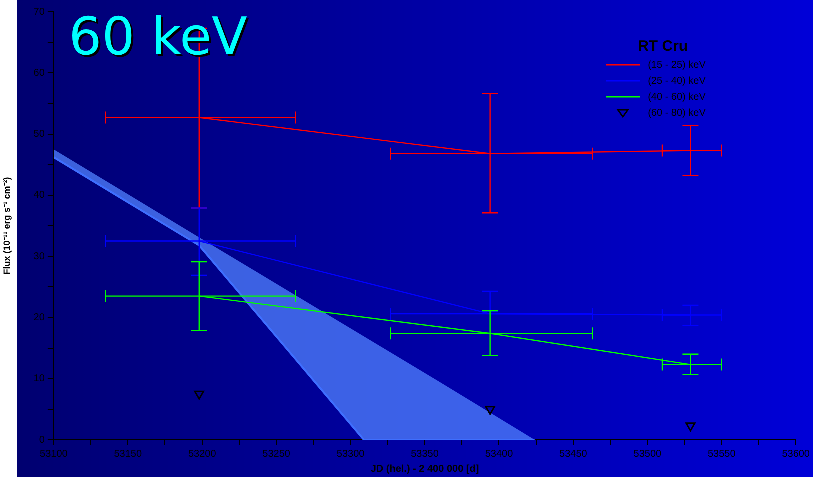  I want to click on x-tick-label: 53200, so click(202, 454).